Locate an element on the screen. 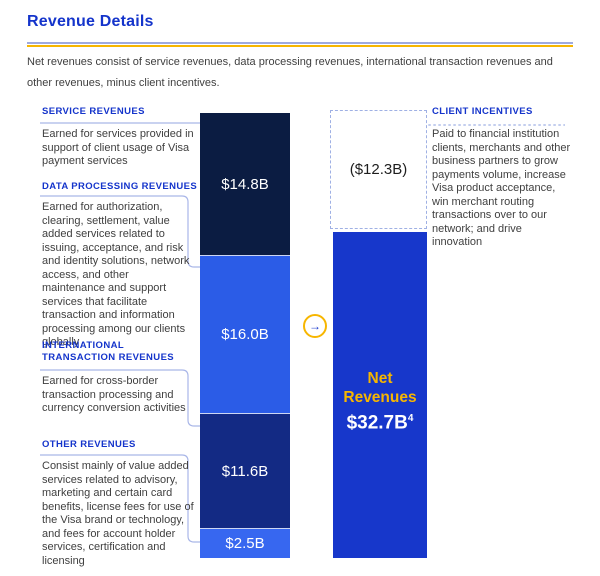 This screenshot has width=600, height=576. client-incentives-box: ($12.3B) is located at coordinates (378, 169).